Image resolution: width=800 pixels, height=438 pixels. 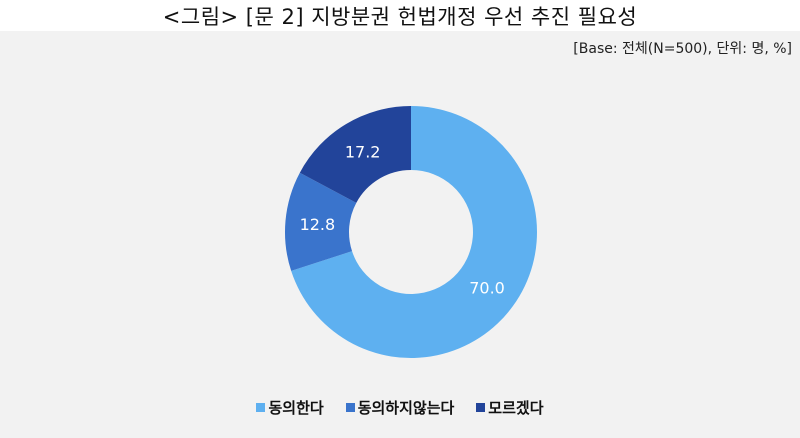 I want to click on legend-label-dont-know: 모르겠다, so click(x=516, y=408).